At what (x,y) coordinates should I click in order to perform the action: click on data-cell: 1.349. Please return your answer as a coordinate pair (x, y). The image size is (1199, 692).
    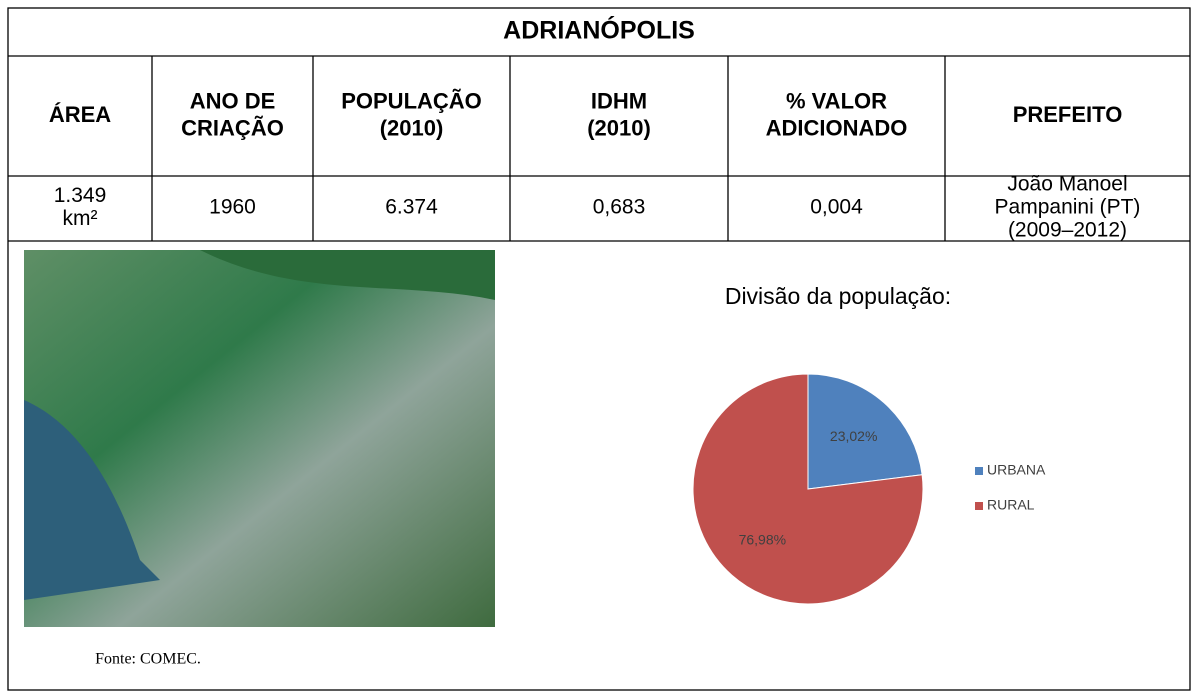
    Looking at the image, I should click on (80, 195).